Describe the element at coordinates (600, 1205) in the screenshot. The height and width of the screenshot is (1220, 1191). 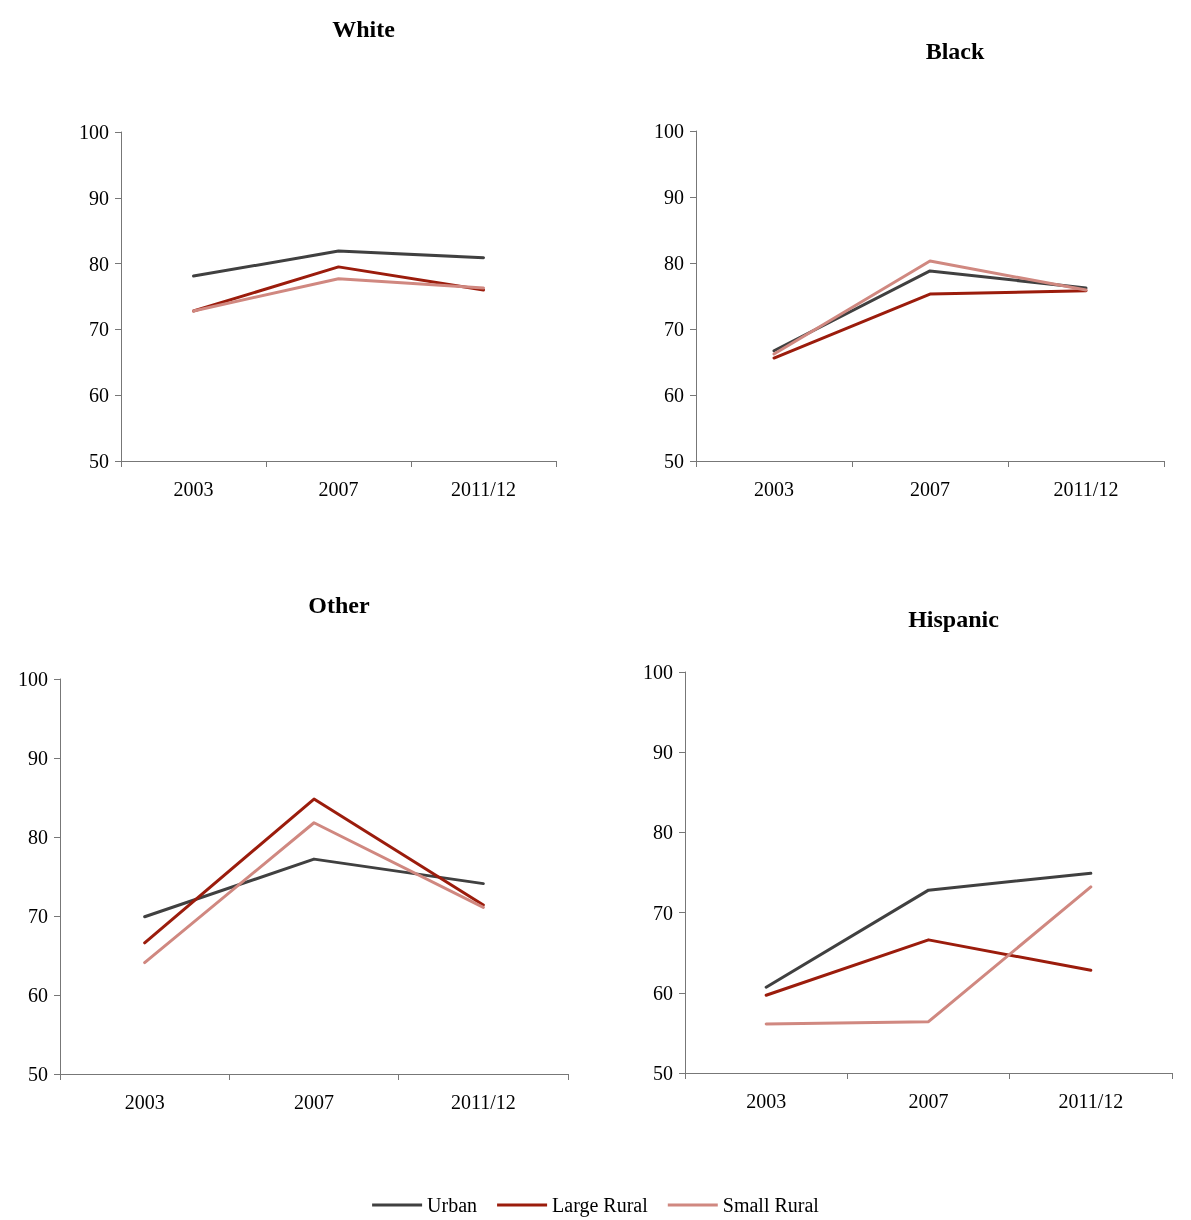
I see `legend-label: Large Rural` at that location.